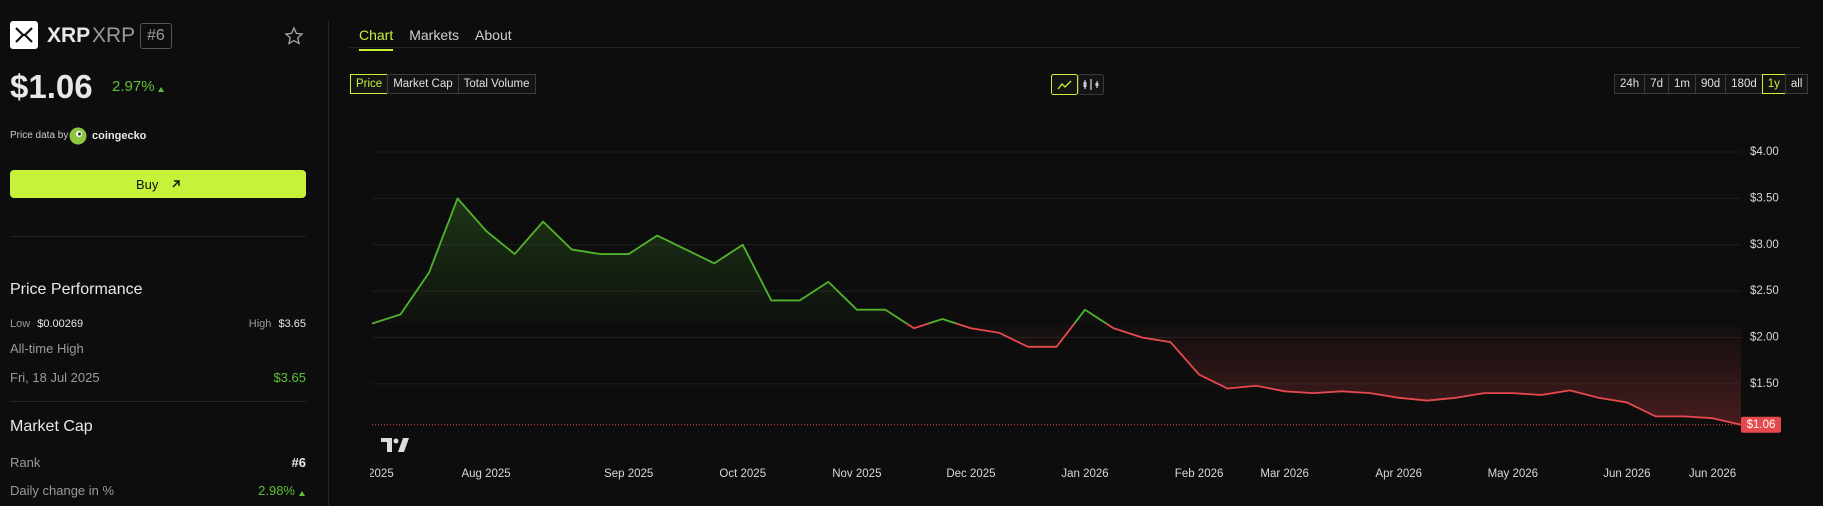  I want to click on chart-type-icons, so click(1078, 85).